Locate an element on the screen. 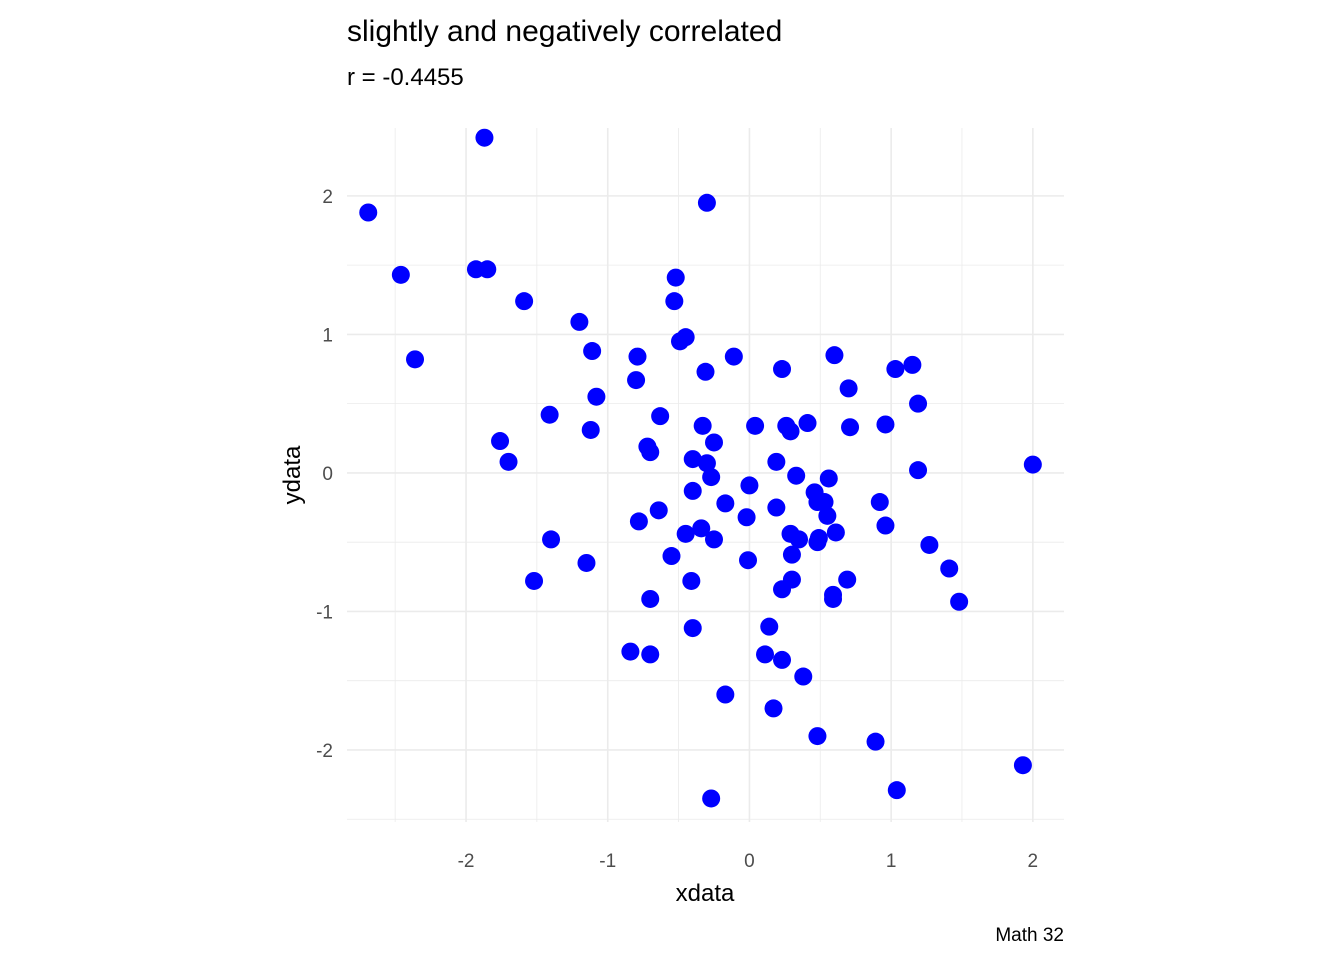 The height and width of the screenshot is (960, 1344). y-tick-label: 1 is located at coordinates (327, 335).